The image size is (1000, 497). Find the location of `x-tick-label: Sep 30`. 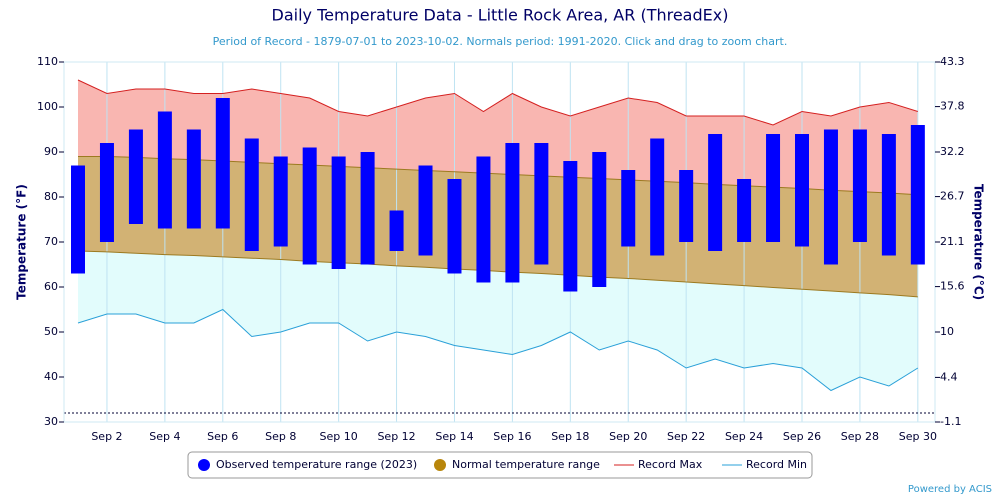

x-tick-label: Sep 30 is located at coordinates (918, 436).